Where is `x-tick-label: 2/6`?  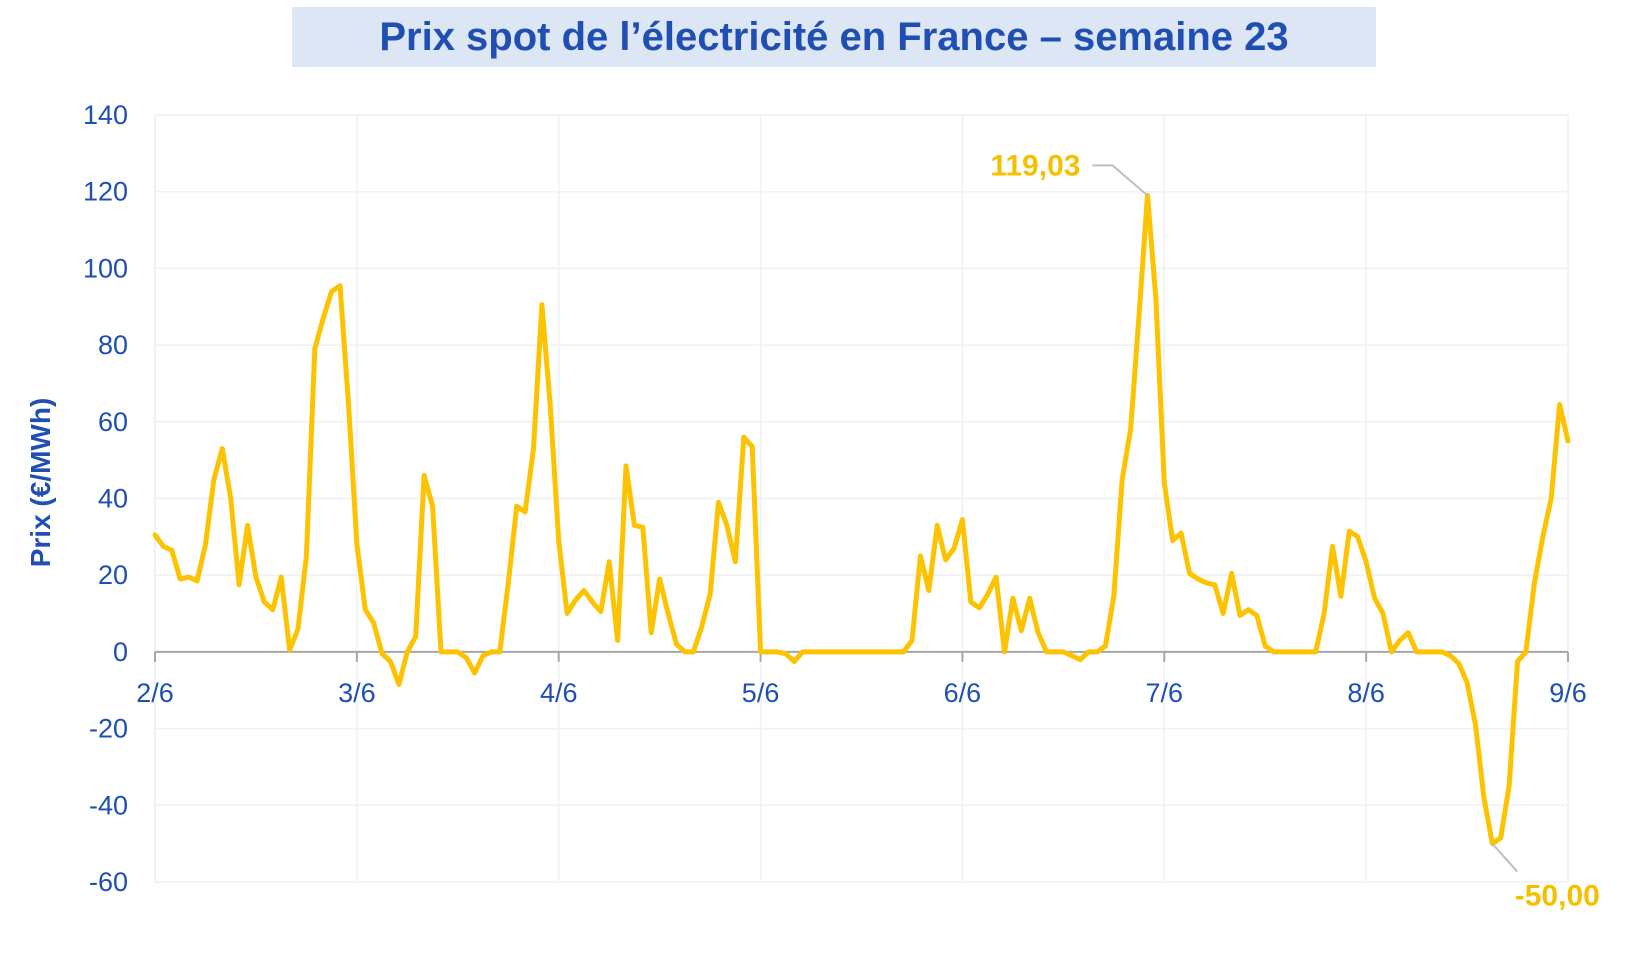 x-tick-label: 2/6 is located at coordinates (155, 693).